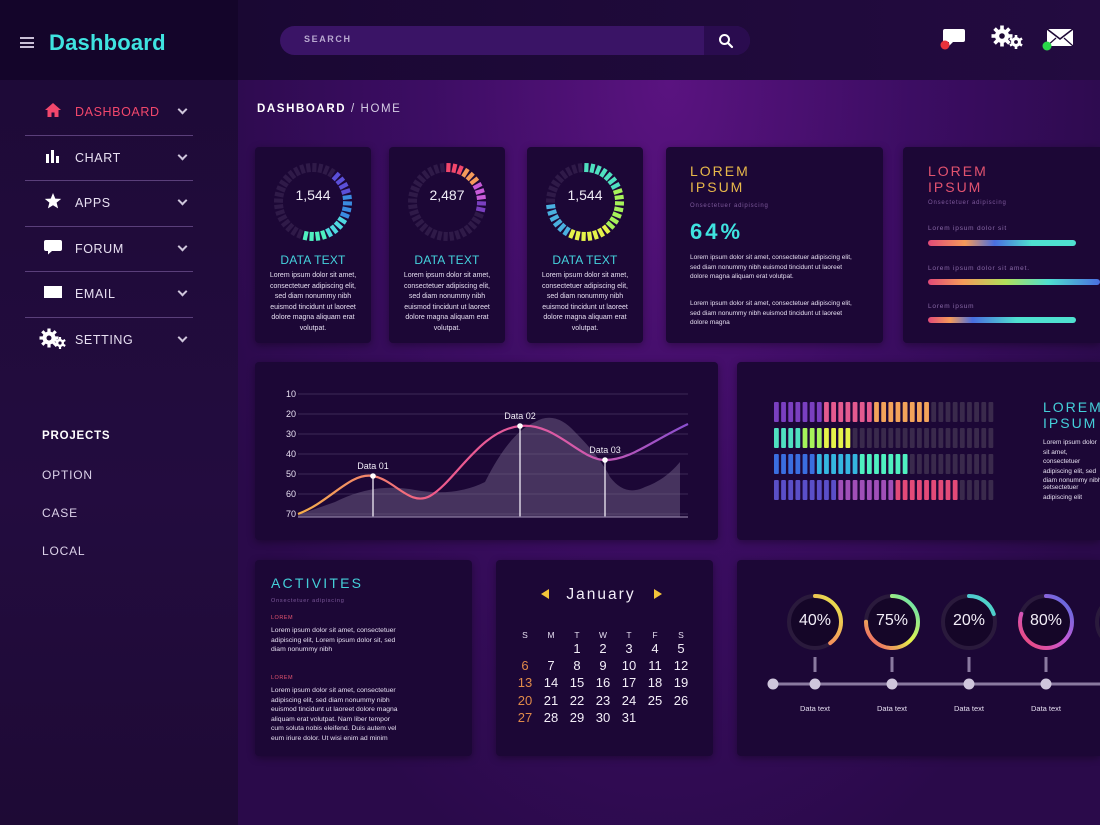 The width and height of the screenshot is (1100, 825). What do you see at coordinates (629, 683) in the screenshot?
I see `calendar-day: 17` at bounding box center [629, 683].